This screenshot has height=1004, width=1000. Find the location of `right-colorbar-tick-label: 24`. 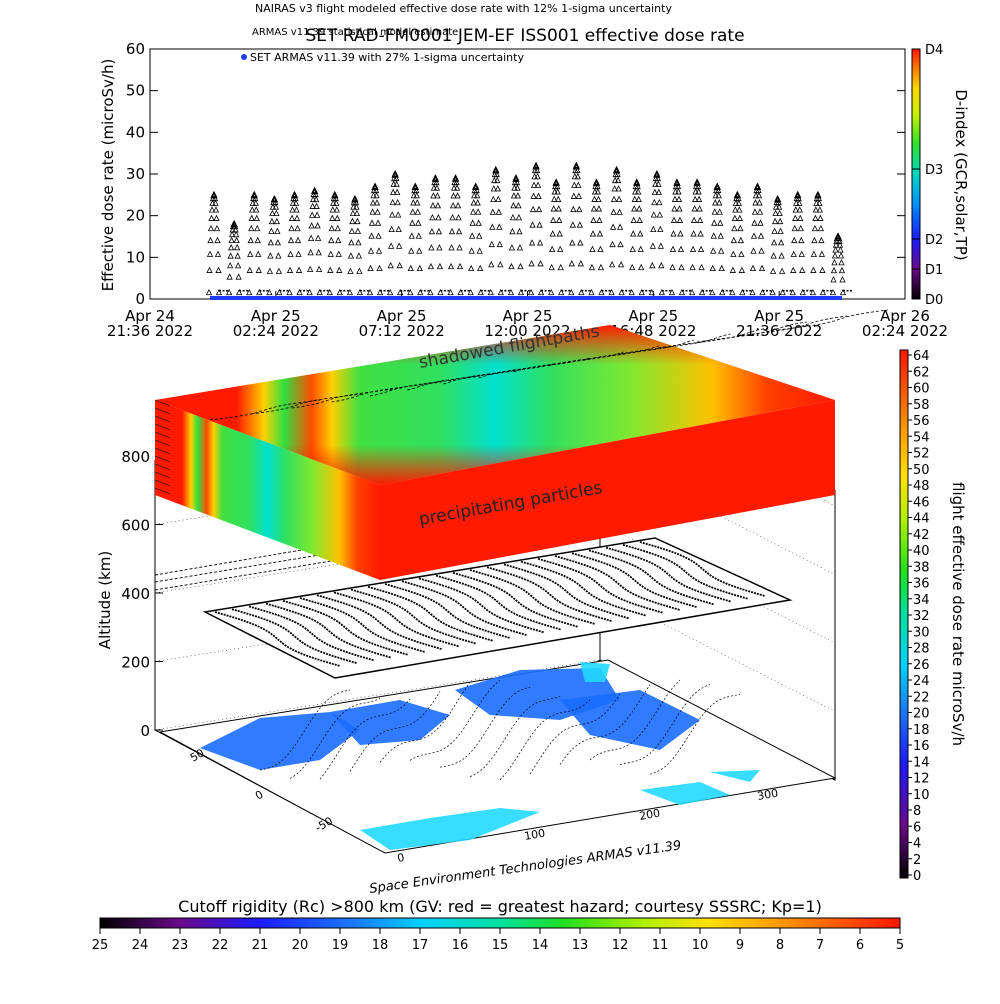

right-colorbar-tick-label: 24 is located at coordinates (921, 681).